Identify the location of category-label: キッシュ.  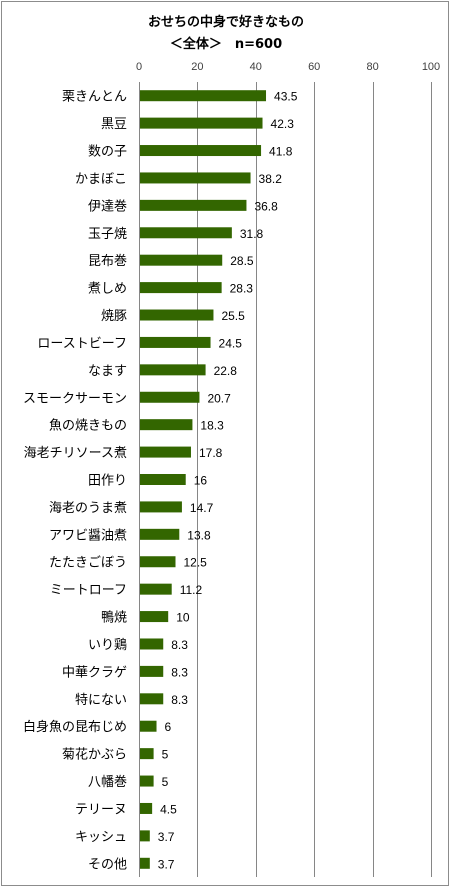
(101, 837).